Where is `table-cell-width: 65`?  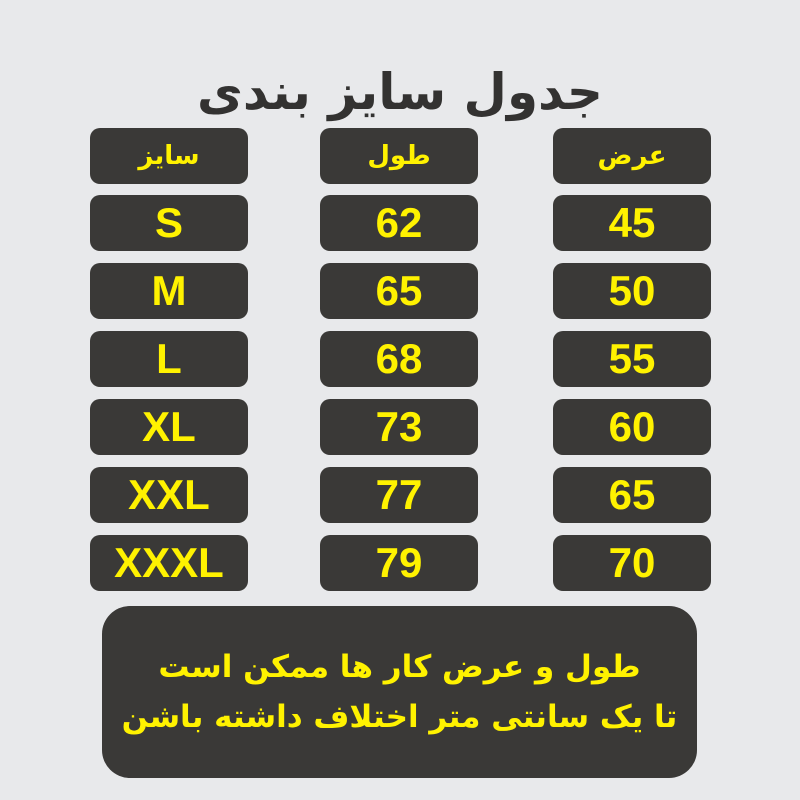
table-cell-width: 65 is located at coordinates (632, 495).